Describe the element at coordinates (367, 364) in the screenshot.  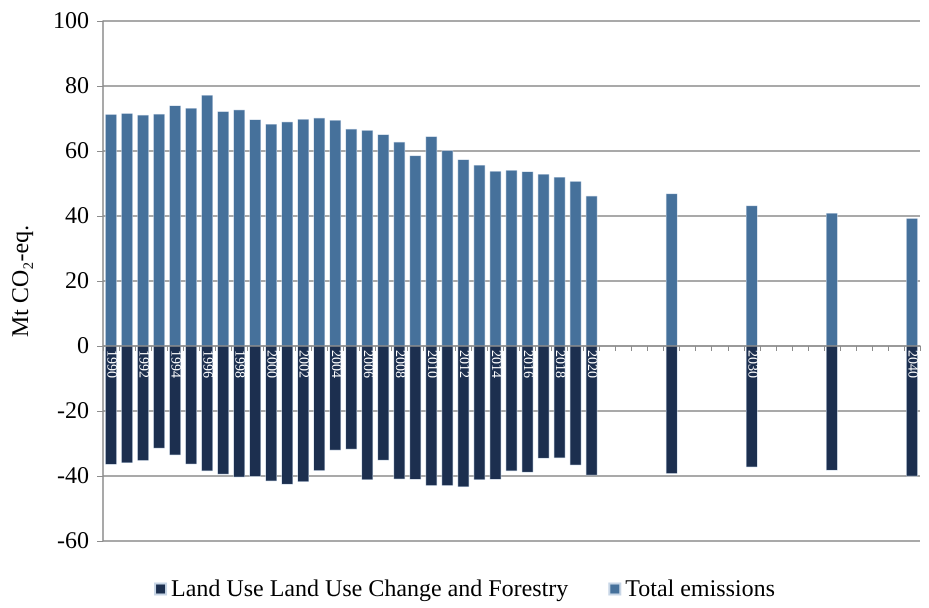
I see `x-tick-label: 2006` at that location.